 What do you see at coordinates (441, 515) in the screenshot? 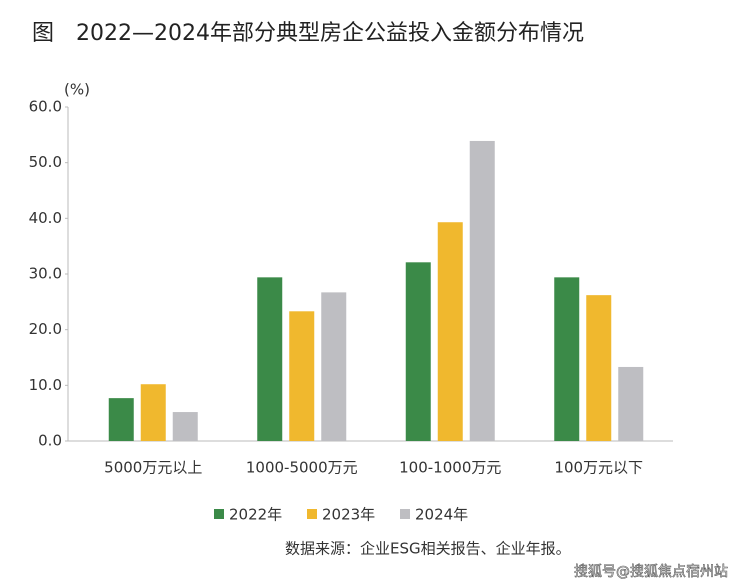
I see `legend-label: 2024年` at bounding box center [441, 515].